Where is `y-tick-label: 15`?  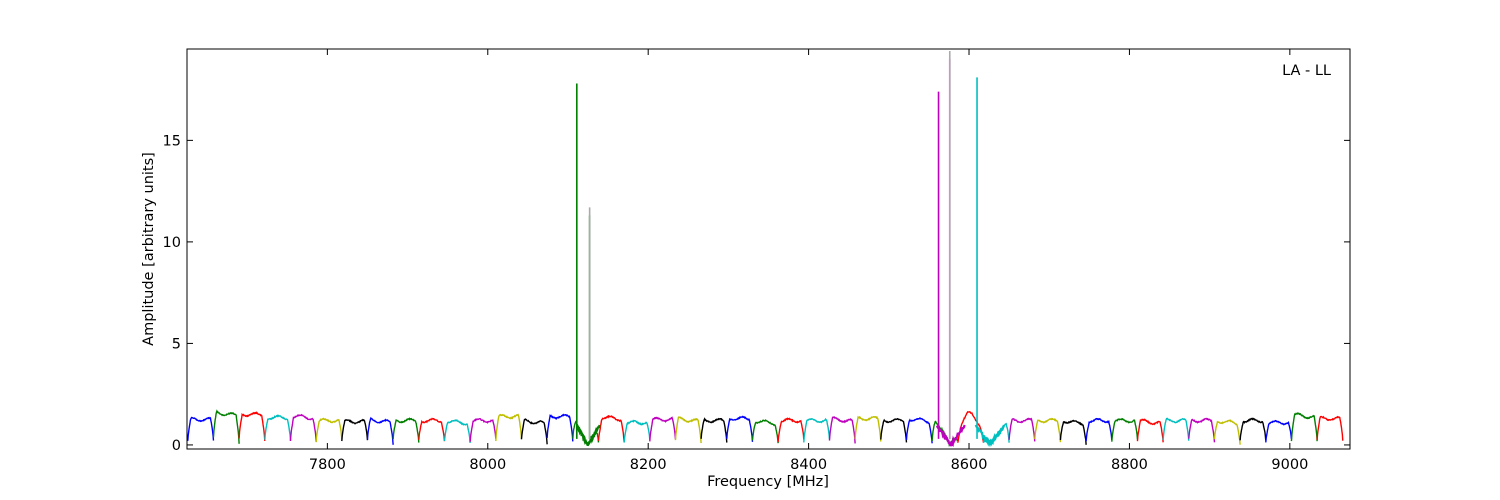
y-tick-label: 15 is located at coordinates (172, 141).